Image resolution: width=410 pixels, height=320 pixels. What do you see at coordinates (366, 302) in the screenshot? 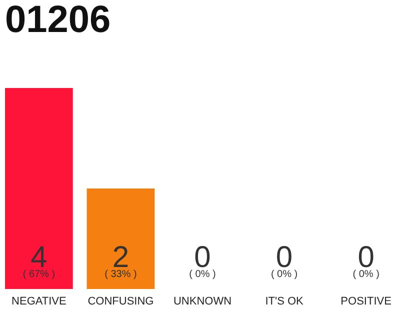
I see `x-tick-label: POSITIVE` at bounding box center [366, 302].